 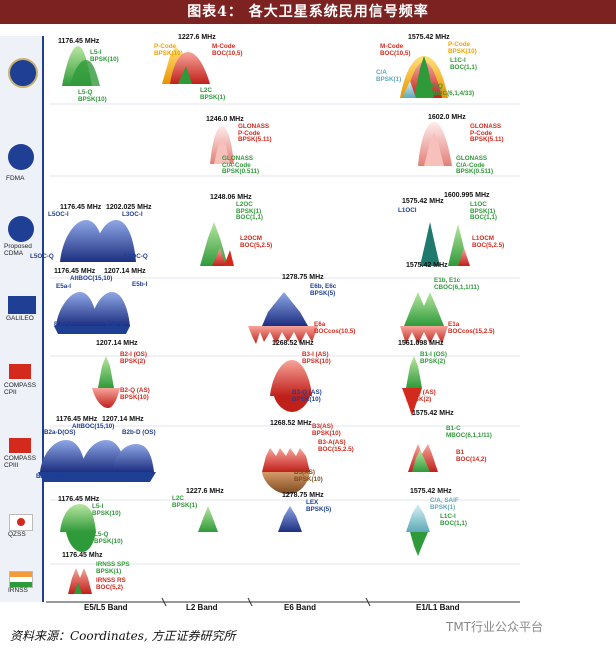 What do you see at coordinates (231, 197) in the screenshot?
I see `frequency-label: 1248.06 MHz` at bounding box center [231, 197].